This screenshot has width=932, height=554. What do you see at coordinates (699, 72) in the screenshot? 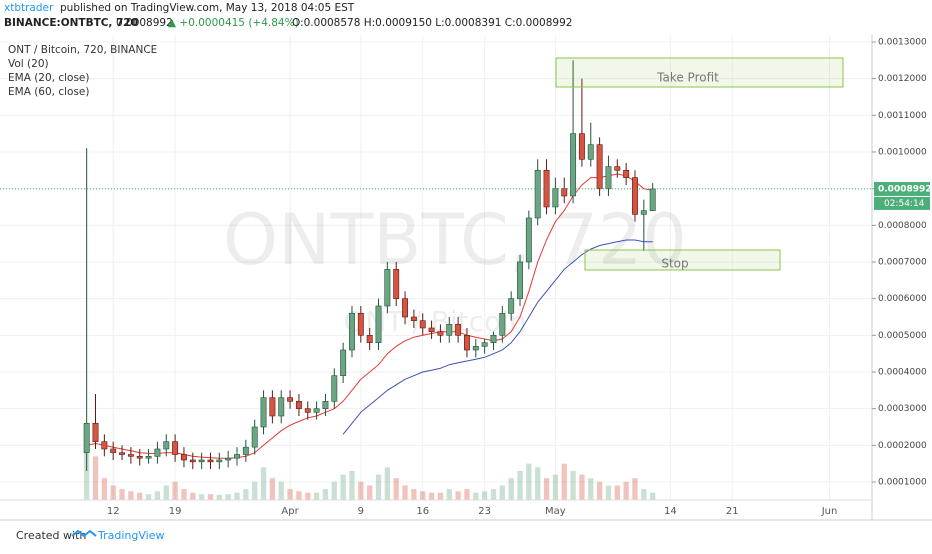
I see `take-profit-box` at bounding box center [699, 72].